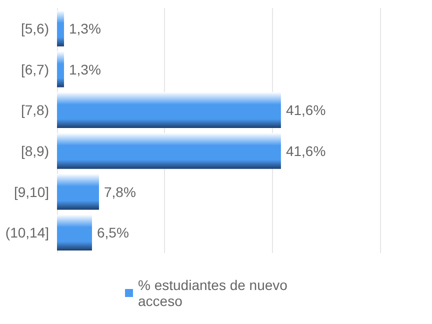  Describe the element at coordinates (120, 192) in the screenshot. I see `data-label: 7,8%` at that location.